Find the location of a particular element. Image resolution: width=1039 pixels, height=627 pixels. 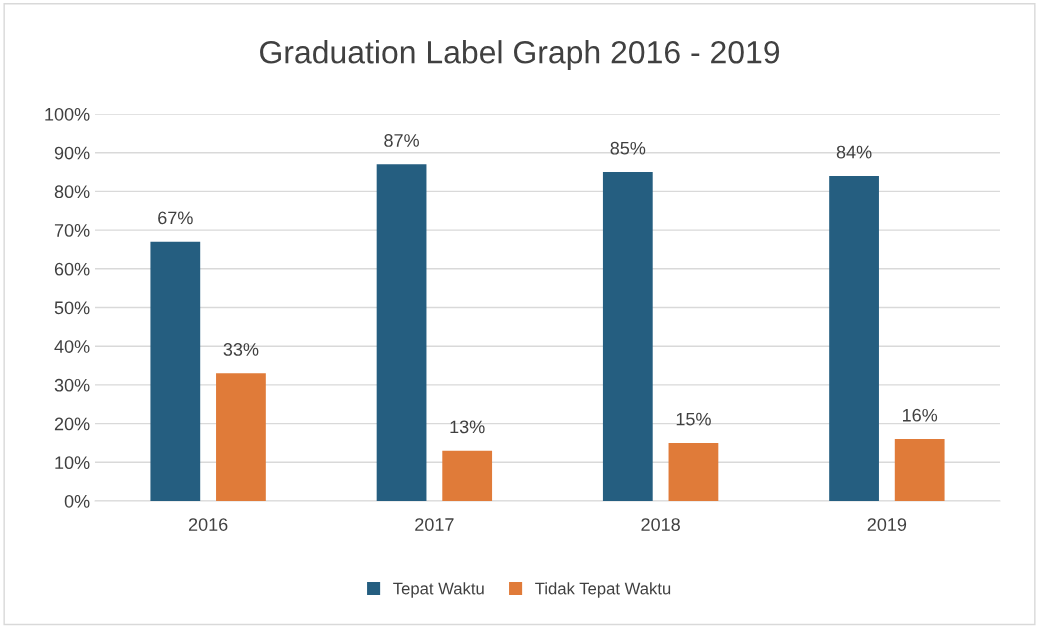

chart-title: Graduation Label Graph 2016 - 2019 is located at coordinates (520, 55).